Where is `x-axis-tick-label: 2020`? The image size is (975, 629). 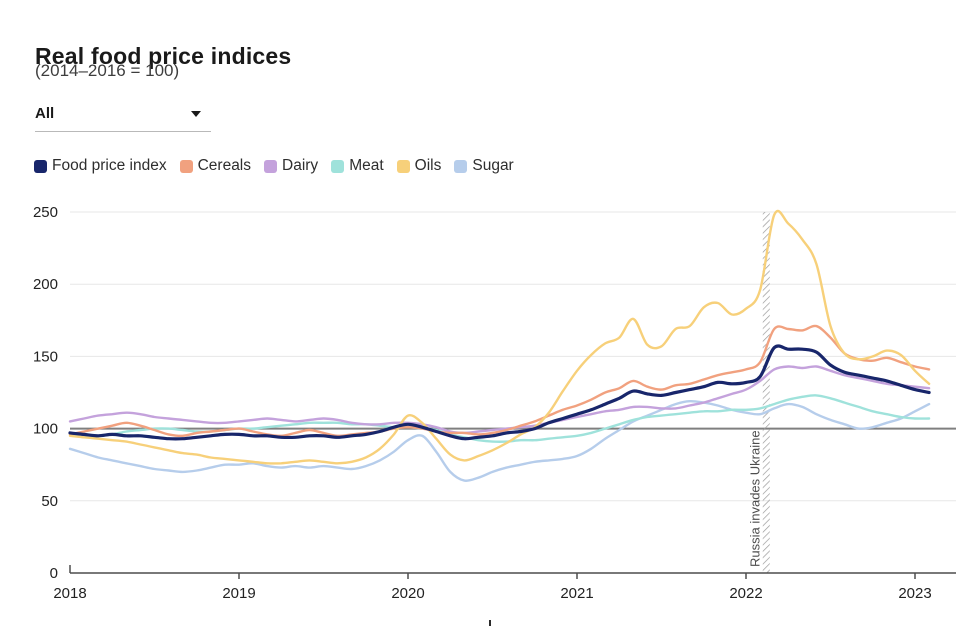
x-axis-tick-label: 2020 is located at coordinates (407, 593).